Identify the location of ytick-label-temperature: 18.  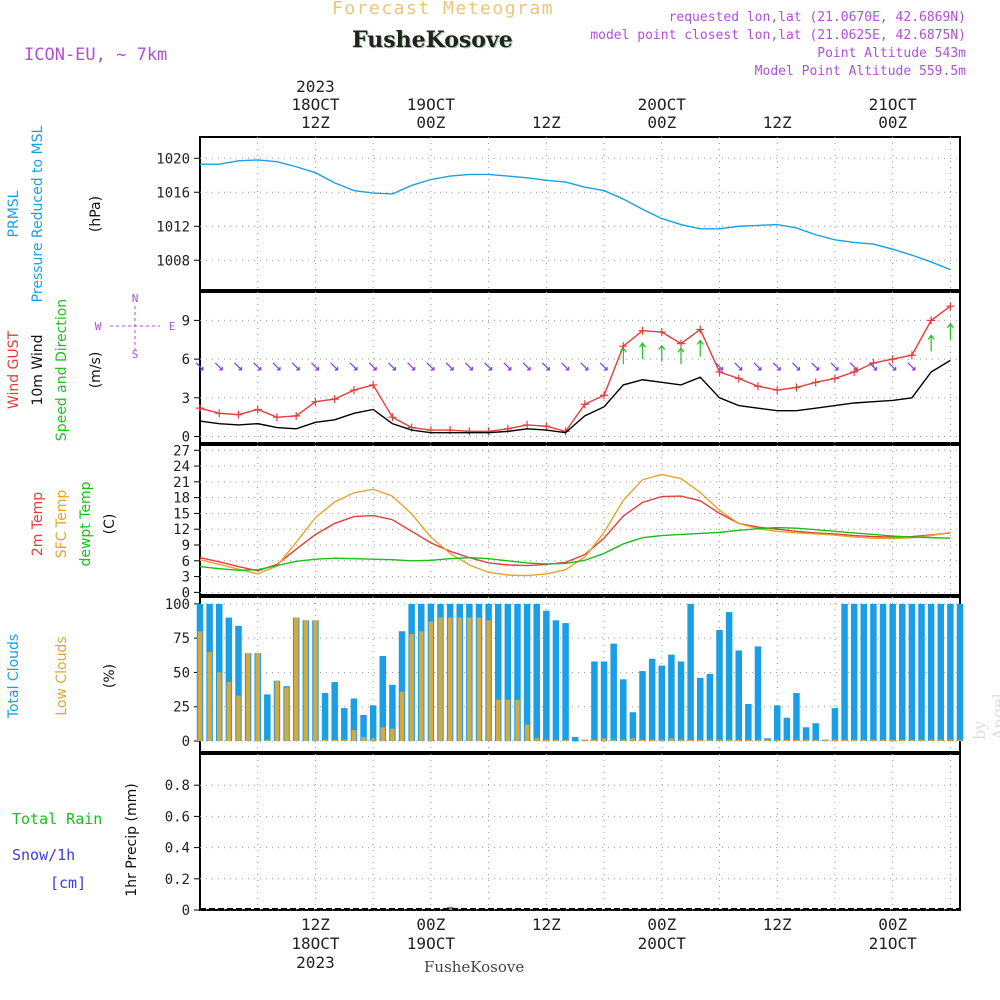
(181, 499).